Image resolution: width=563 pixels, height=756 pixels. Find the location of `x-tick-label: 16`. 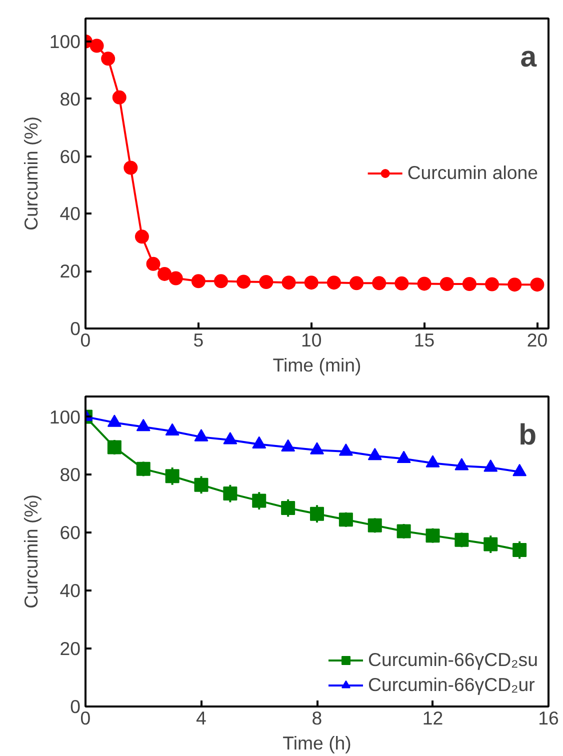

x-tick-label: 16 is located at coordinates (548, 718).